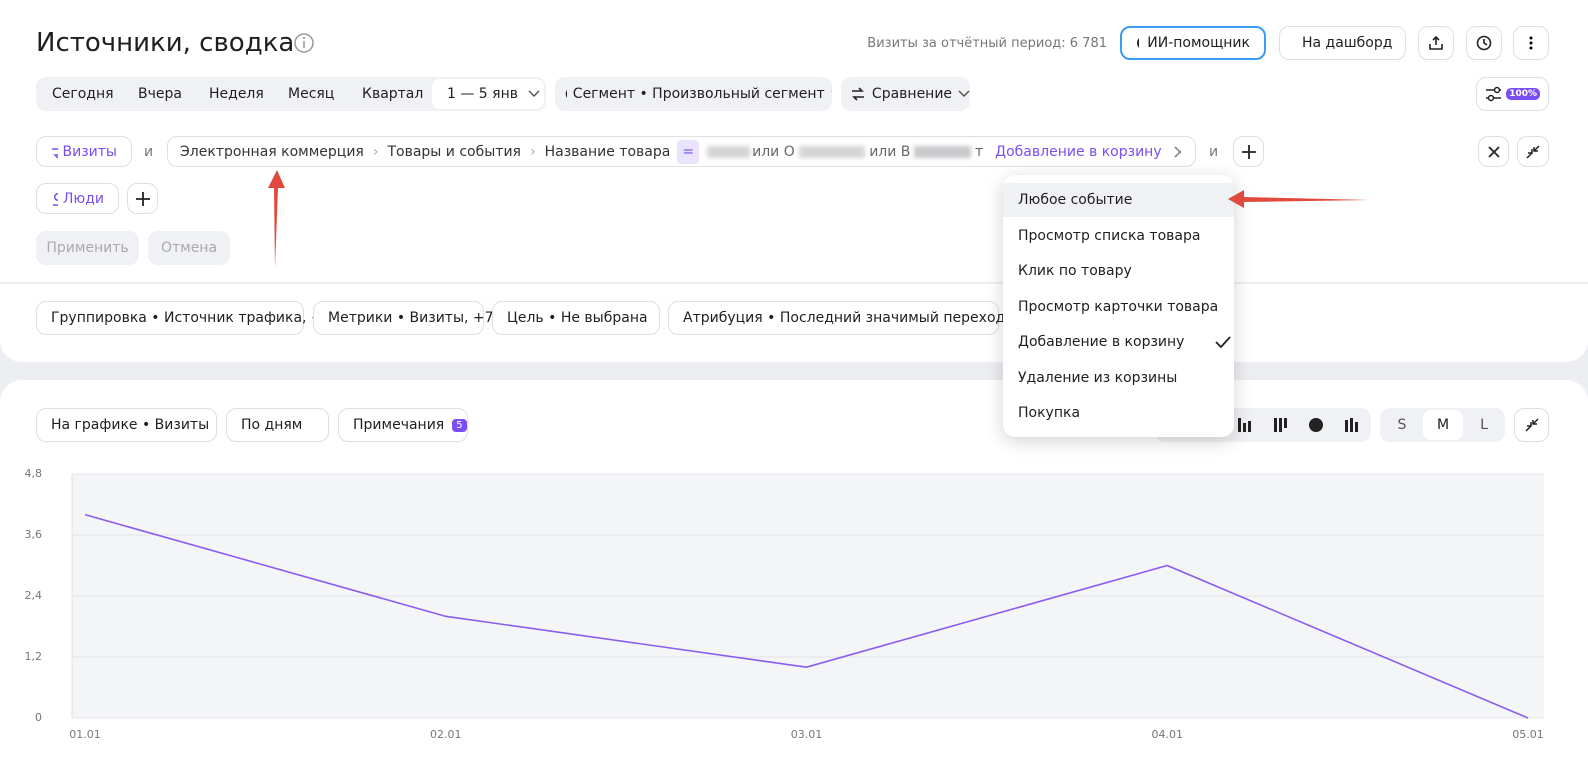 The width and height of the screenshot is (1588, 771). I want to click on segment-label: Сегмент • Произвольный сегмент, so click(698, 94).